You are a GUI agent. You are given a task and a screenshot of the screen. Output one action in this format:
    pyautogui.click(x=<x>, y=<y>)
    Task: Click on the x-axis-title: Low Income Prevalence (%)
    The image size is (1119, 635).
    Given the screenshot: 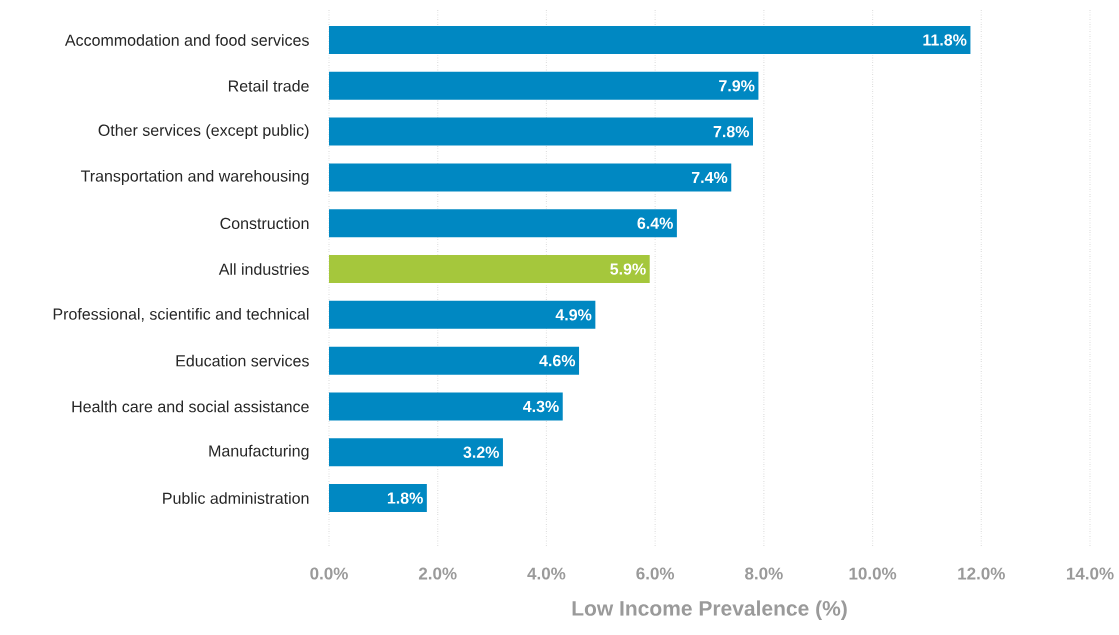 What is the action you would take?
    pyautogui.click(x=709, y=610)
    